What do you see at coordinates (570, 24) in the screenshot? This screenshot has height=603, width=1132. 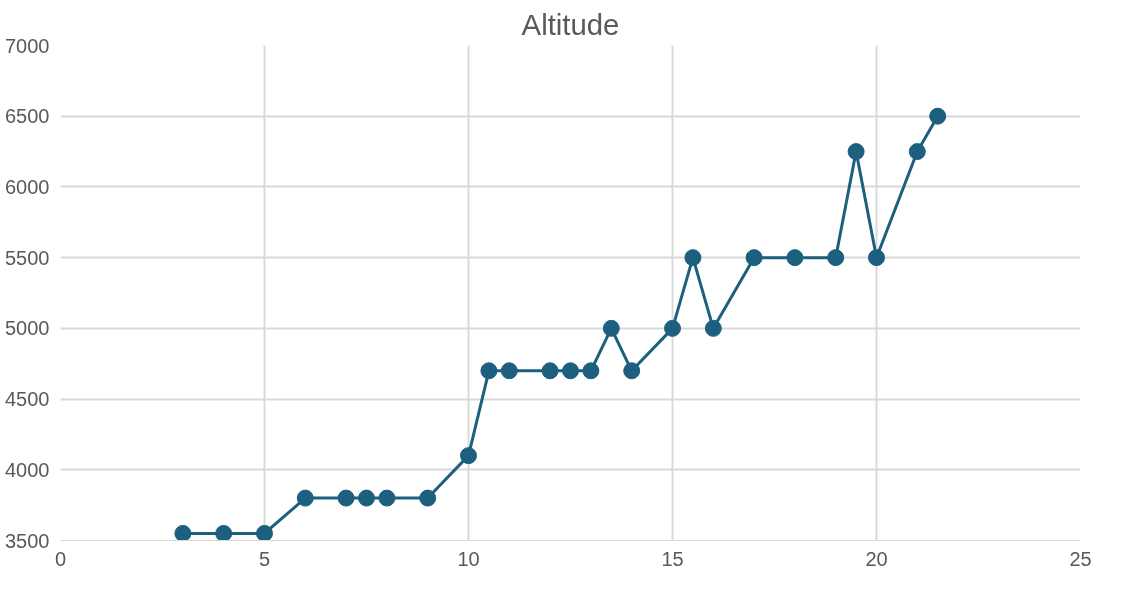 I see `chart-title: Altitude` at bounding box center [570, 24].